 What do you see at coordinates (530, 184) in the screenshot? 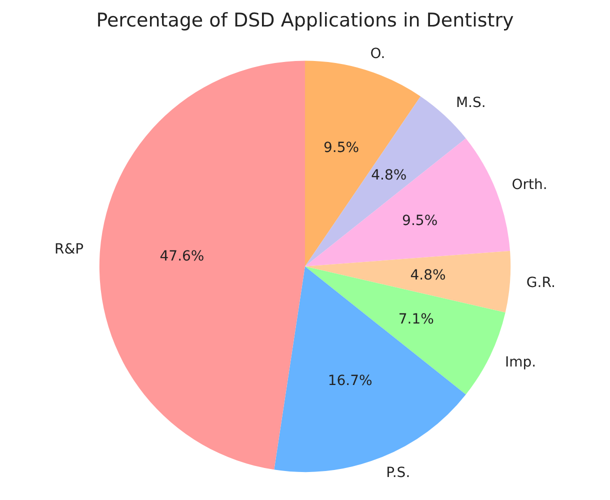
I see `slice-label: Orth.` at bounding box center [530, 184].